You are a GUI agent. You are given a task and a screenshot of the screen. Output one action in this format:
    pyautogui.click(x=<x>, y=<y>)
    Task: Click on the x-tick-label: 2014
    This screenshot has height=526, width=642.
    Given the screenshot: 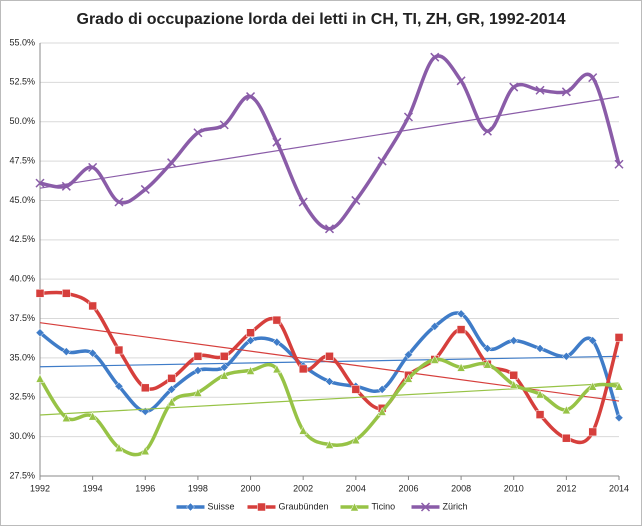 What is the action you would take?
    pyautogui.click(x=619, y=488)
    